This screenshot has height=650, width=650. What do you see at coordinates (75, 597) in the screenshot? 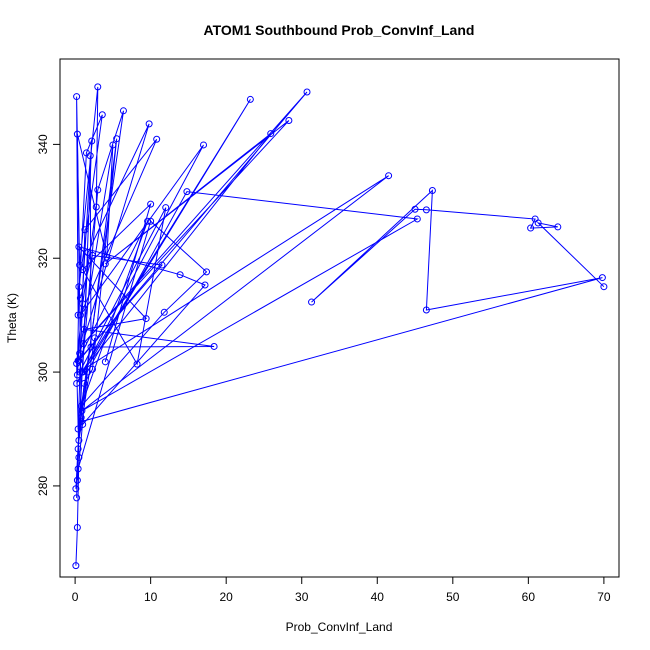
I see `x-tick-label: 0` at bounding box center [75, 597].